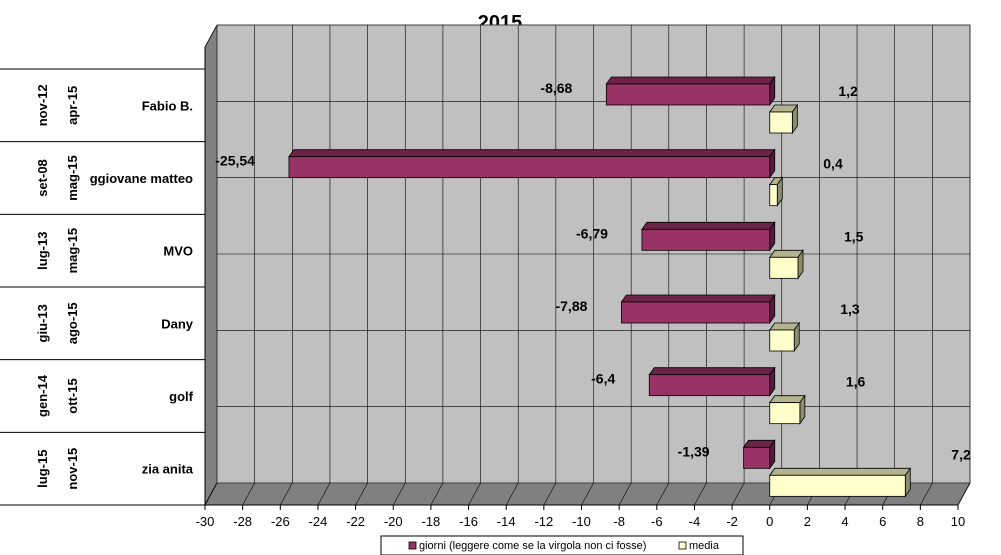 The height and width of the screenshot is (555, 1001). I want to click on data-label-giorni: -25,54, so click(235, 161).